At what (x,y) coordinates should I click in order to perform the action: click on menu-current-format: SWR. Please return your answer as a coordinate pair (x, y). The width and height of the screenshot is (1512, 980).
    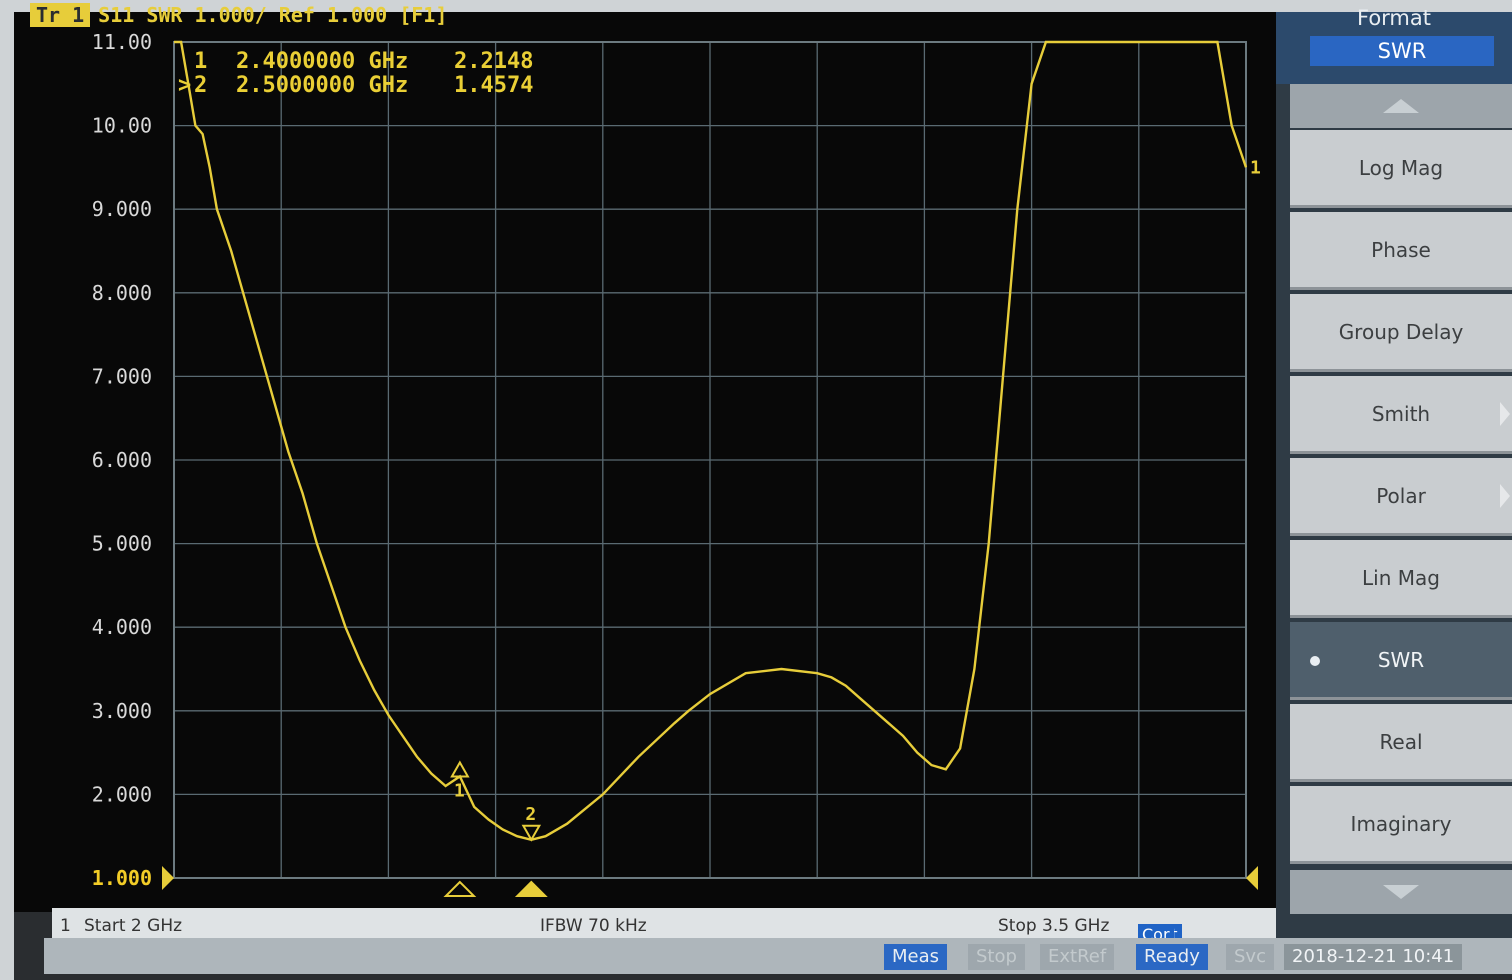
    Looking at the image, I should click on (1402, 51).